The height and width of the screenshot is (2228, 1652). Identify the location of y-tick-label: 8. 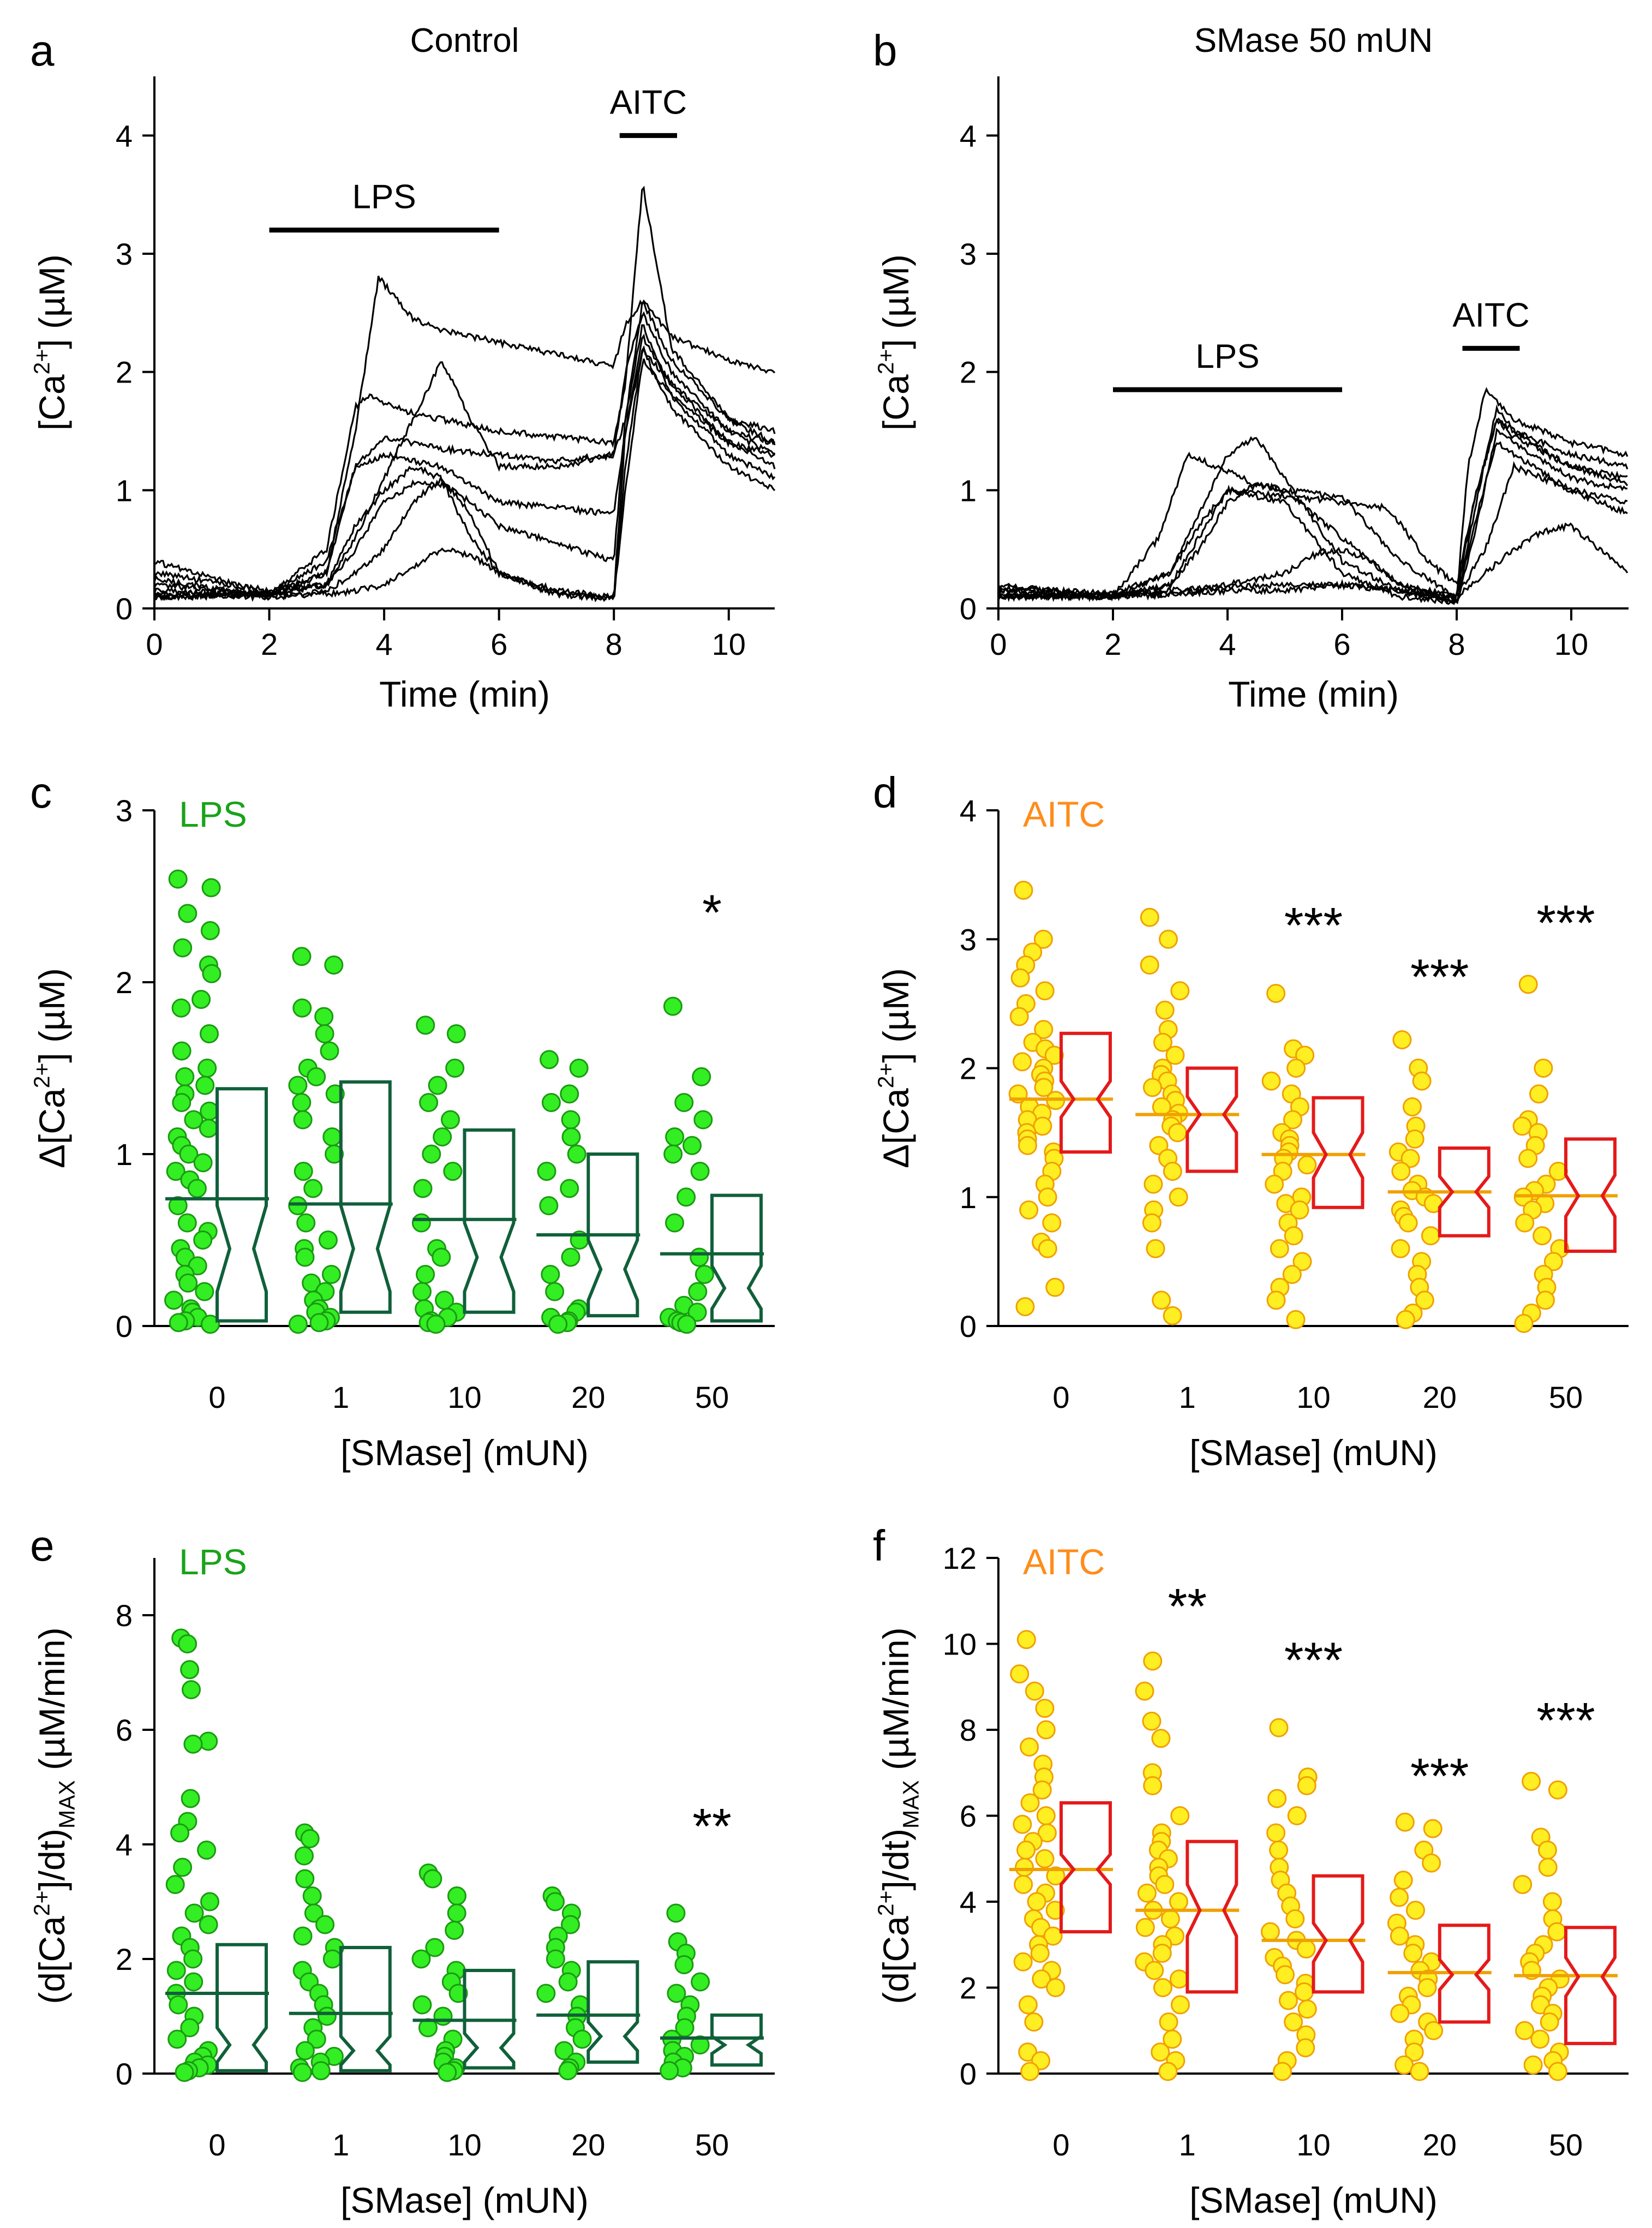
(968, 1730).